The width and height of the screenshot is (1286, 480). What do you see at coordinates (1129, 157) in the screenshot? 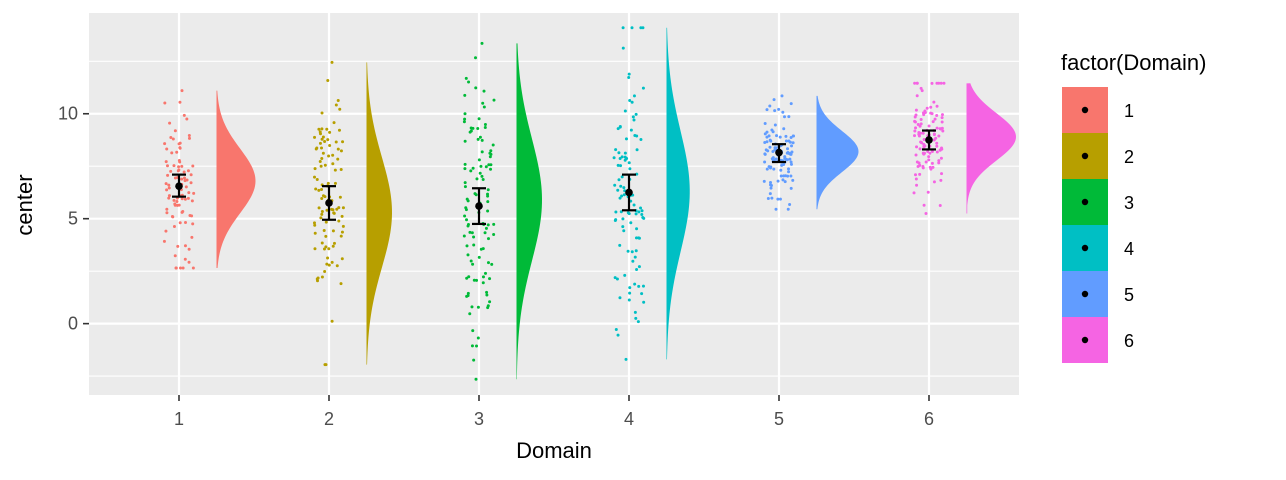
I see `legend-label: 2` at bounding box center [1129, 157].